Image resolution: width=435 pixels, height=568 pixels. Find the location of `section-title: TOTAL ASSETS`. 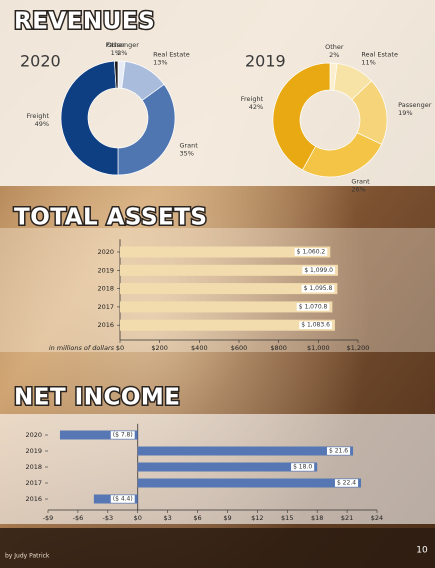

section-title: TOTAL ASSETS is located at coordinates (110, 218).